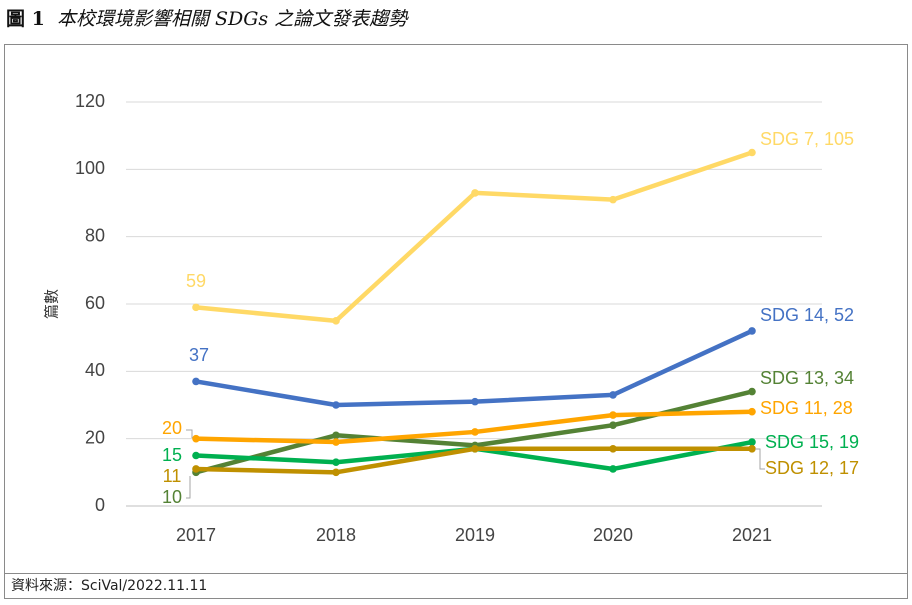  Describe the element at coordinates (456, 585) in the screenshot. I see `source-note: 資料來源：SciVal/2022.11.11` at that location.